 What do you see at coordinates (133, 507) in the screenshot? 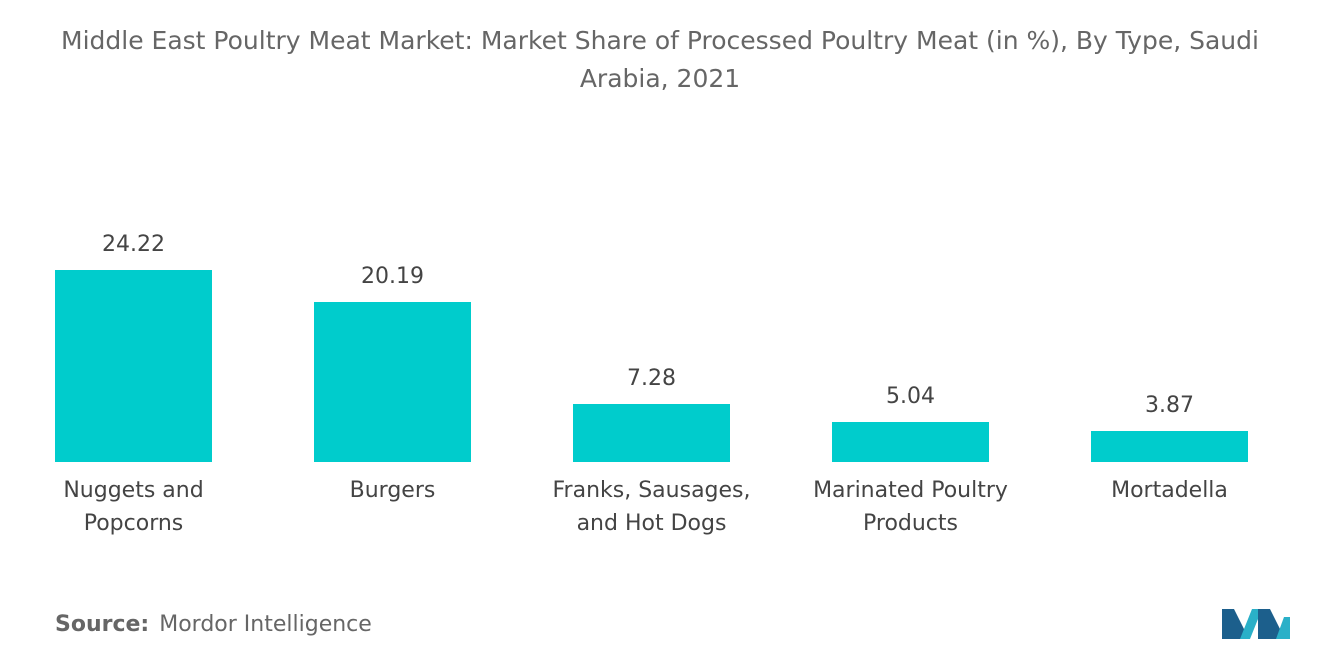
I see `category-label: Nuggets and Popcorns` at bounding box center [133, 507].